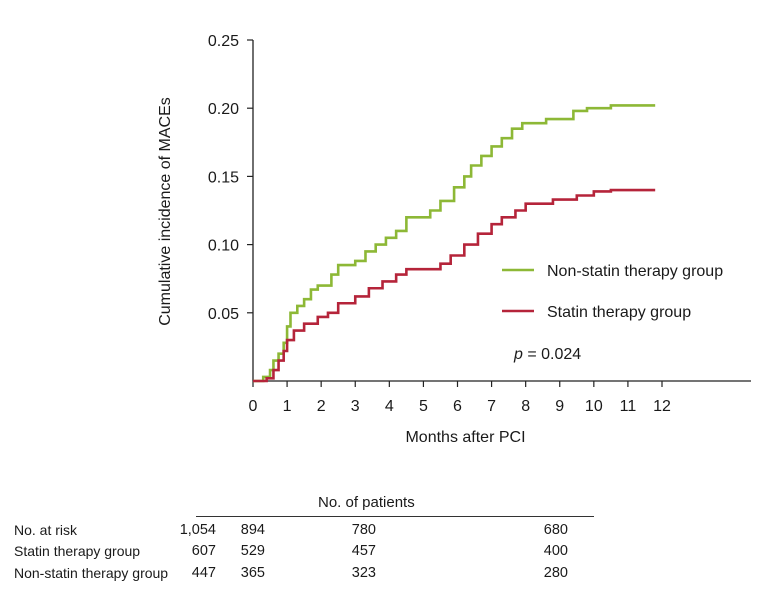 This screenshot has height=604, width=776. What do you see at coordinates (252, 530) in the screenshot?
I see `risk-cell: 894` at bounding box center [252, 530].